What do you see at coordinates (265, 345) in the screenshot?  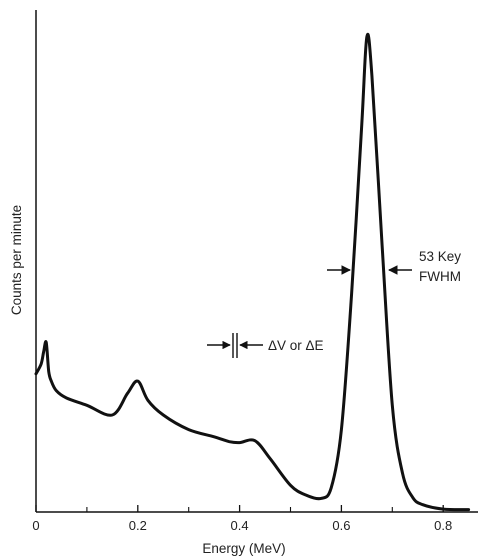 I see `resolution-annotation: ΔV or ΔE` at bounding box center [265, 345].